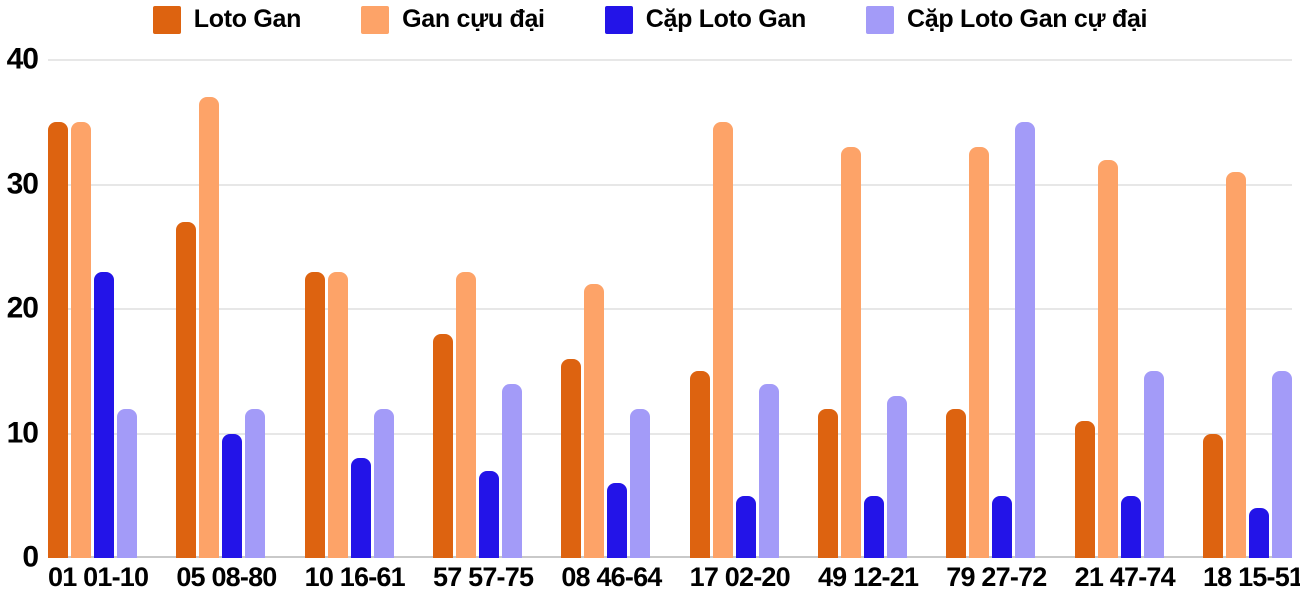 The image size is (1300, 600). Describe the element at coordinates (996, 577) in the screenshot. I see `x-axis-label: 79 27-72` at that location.